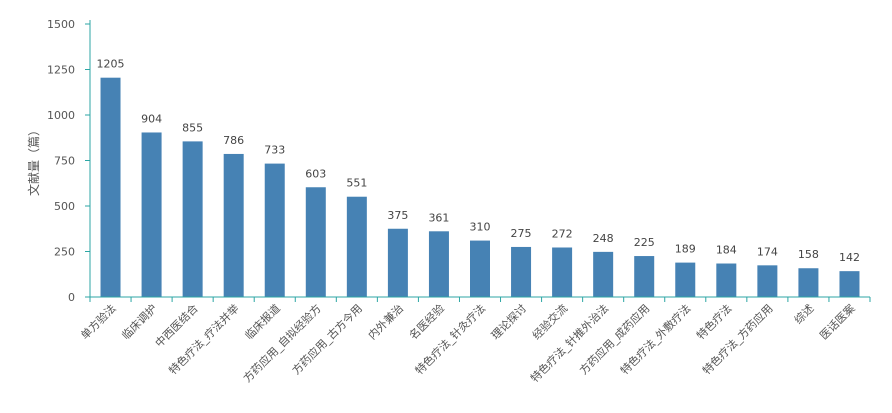  Describe the element at coordinates (480, 227) in the screenshot. I see `data-label: 310` at that location.